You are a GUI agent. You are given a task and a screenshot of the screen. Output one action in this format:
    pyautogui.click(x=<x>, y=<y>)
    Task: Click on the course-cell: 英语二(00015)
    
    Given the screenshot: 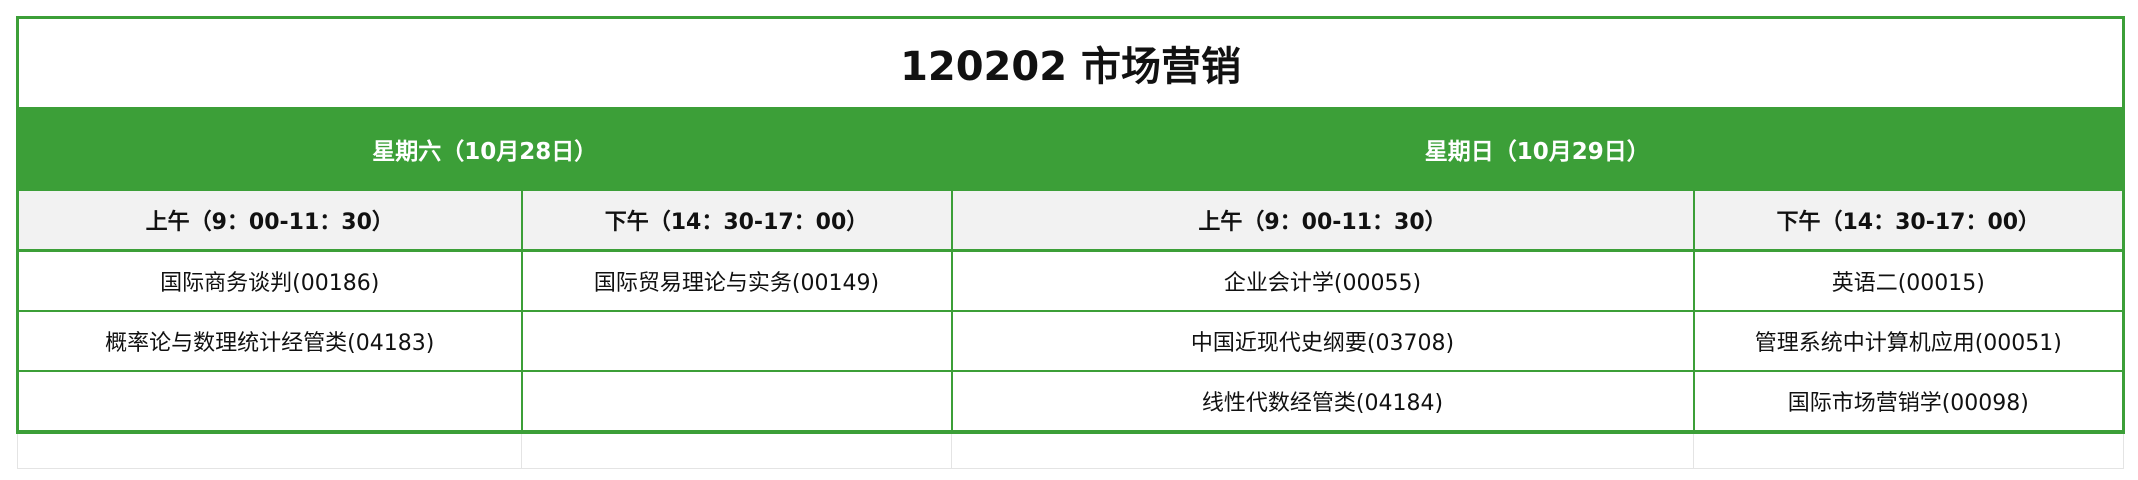 What is the action you would take?
    pyautogui.click(x=1909, y=280)
    